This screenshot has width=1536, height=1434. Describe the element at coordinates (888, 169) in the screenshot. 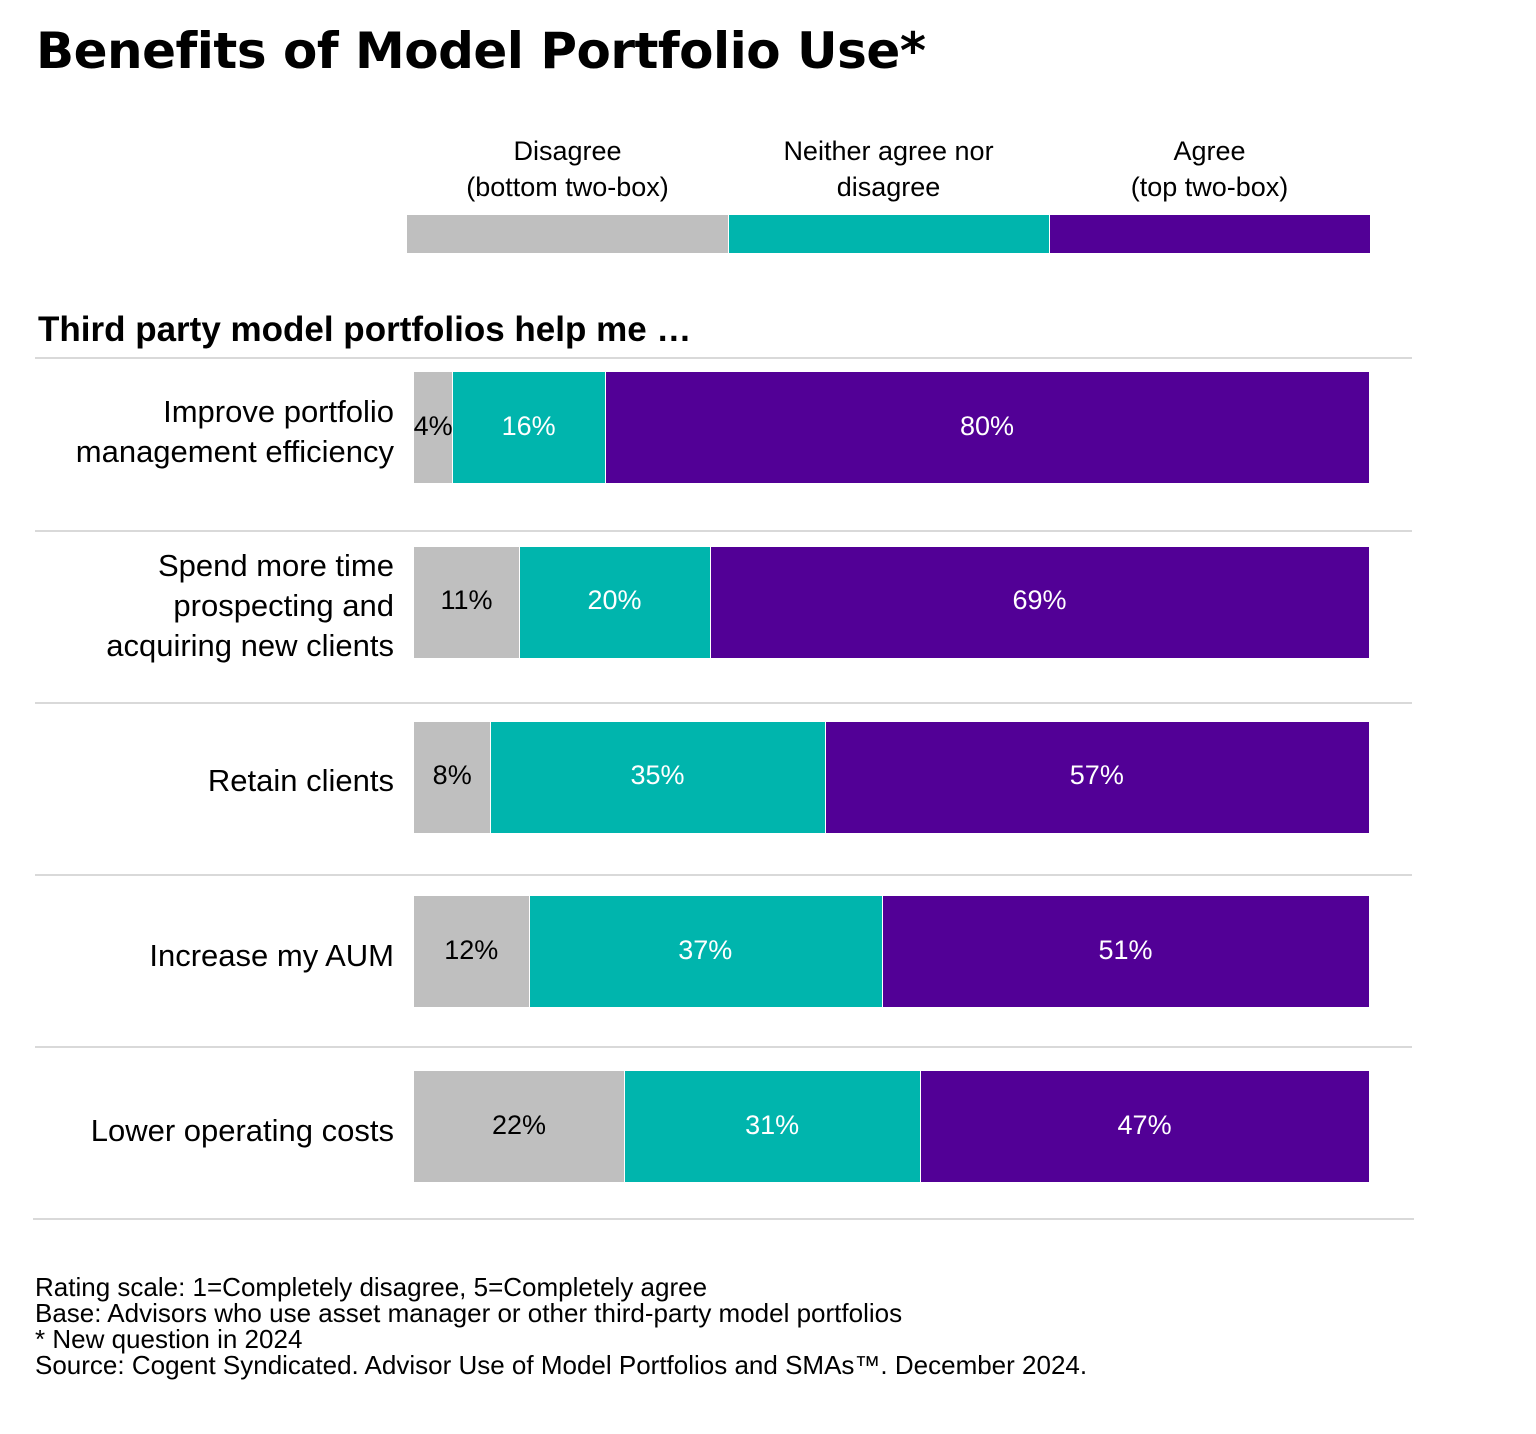

I see `legend-label-neutral: Neither agree nor disagree` at that location.